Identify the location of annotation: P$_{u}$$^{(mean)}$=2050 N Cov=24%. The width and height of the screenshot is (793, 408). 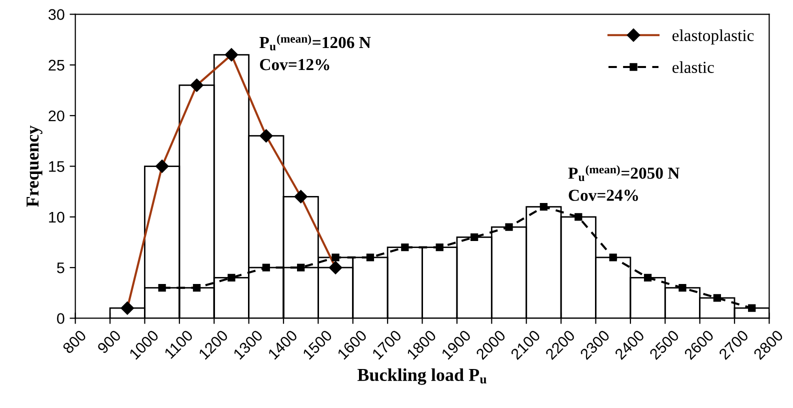
(624, 183).